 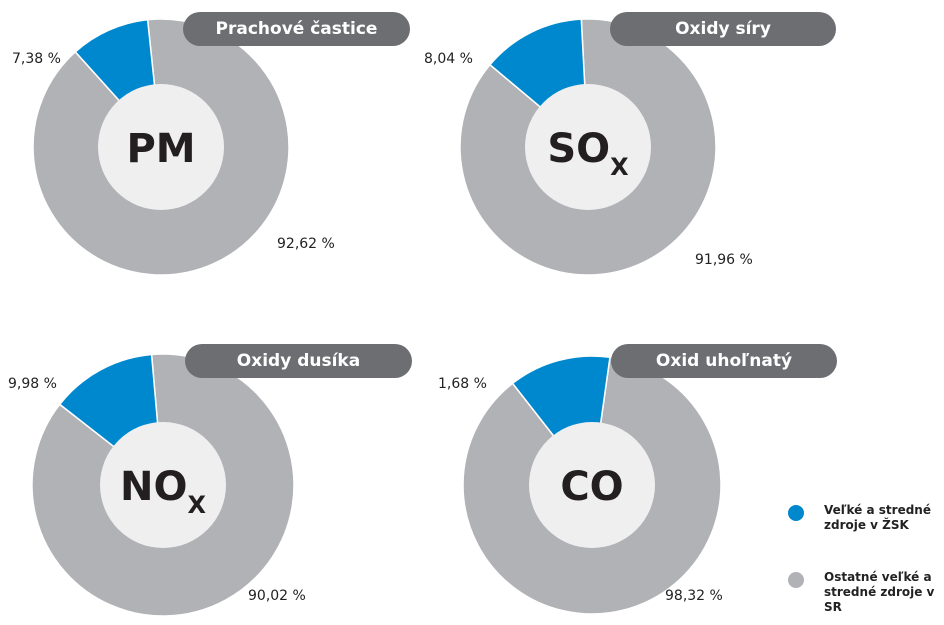 I want to click on value-label-co-zsk: 1,68 %, so click(x=462, y=384).